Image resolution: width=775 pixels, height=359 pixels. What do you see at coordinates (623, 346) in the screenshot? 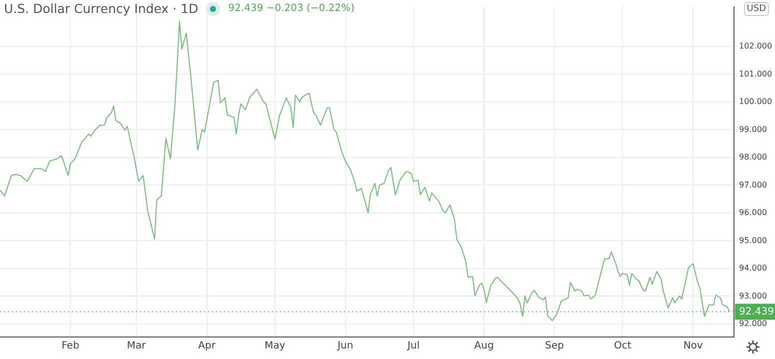
I see `x-tick-label: Oct` at bounding box center [623, 346].